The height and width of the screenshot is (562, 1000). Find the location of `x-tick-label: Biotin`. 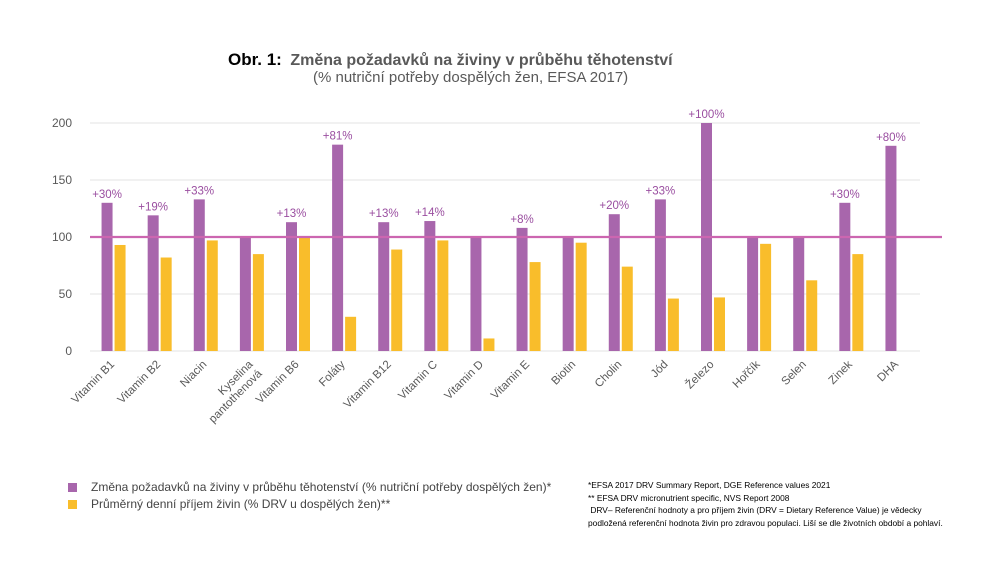

x-tick-label: Biotin is located at coordinates (563, 373).